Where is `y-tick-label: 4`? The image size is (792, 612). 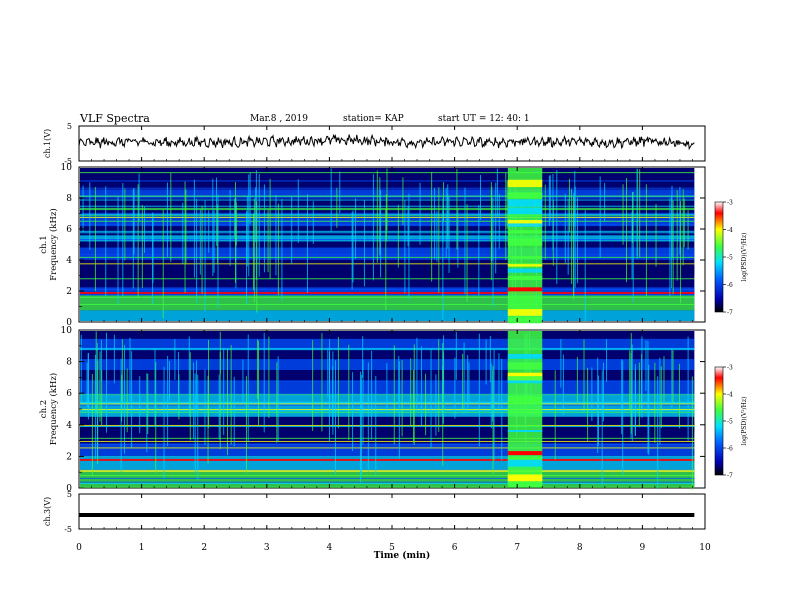
y-tick-label: 4 is located at coordinates (69, 261).